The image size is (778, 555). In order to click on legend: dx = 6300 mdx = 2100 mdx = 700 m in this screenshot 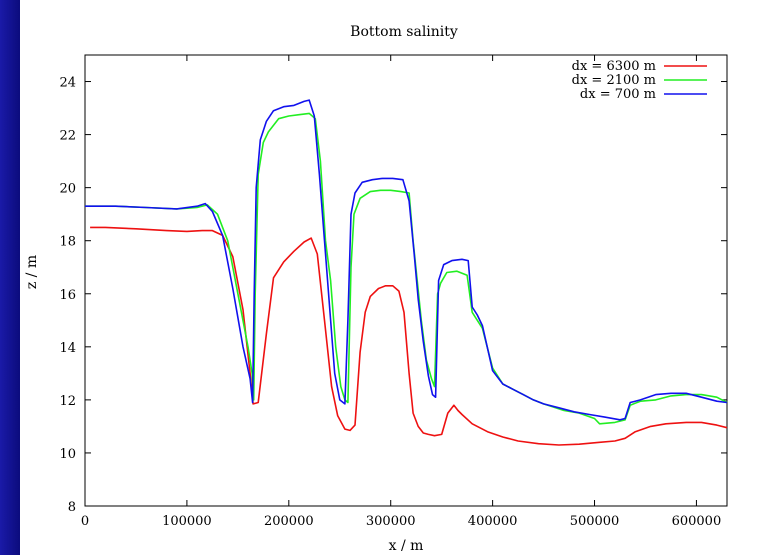, I will do `click(639, 80)`.